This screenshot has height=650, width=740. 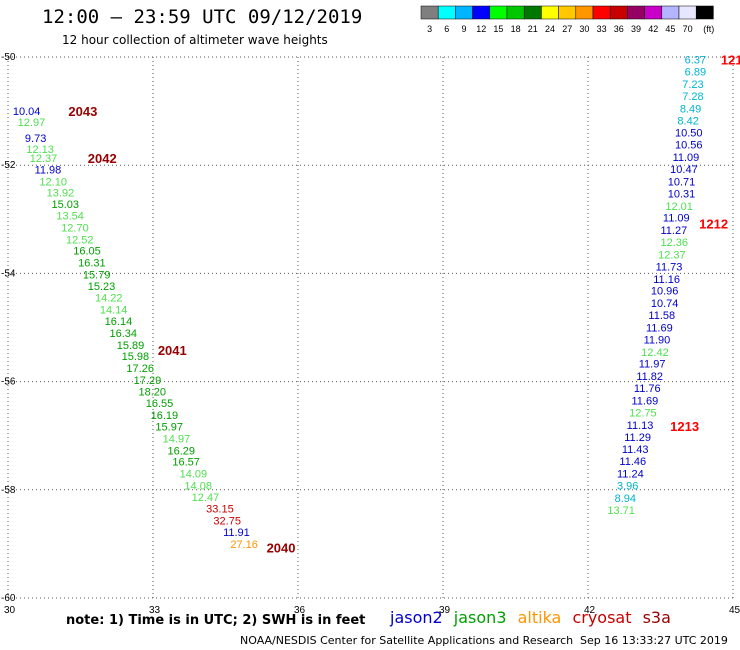 What do you see at coordinates (539, 617) in the screenshot?
I see `legend-altika: altika` at bounding box center [539, 617].